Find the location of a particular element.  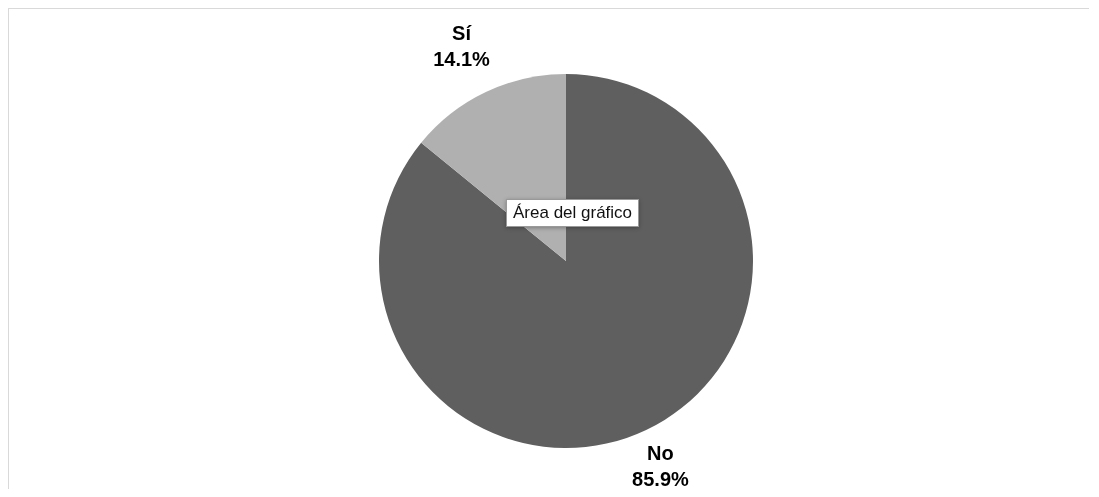

text: Área del gráfico is located at coordinates (573, 213).